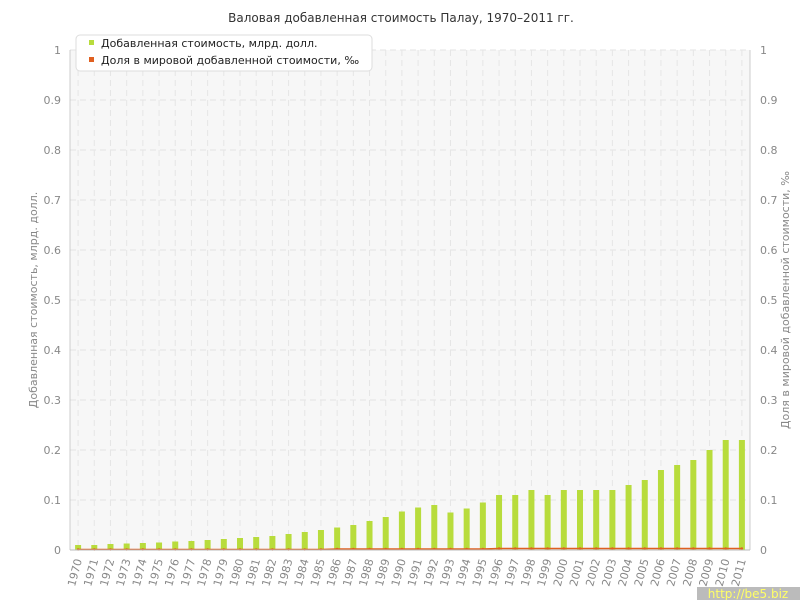  What do you see at coordinates (769, 500) in the screenshot?
I see `y2-tick-label: 0.1` at bounding box center [769, 500].